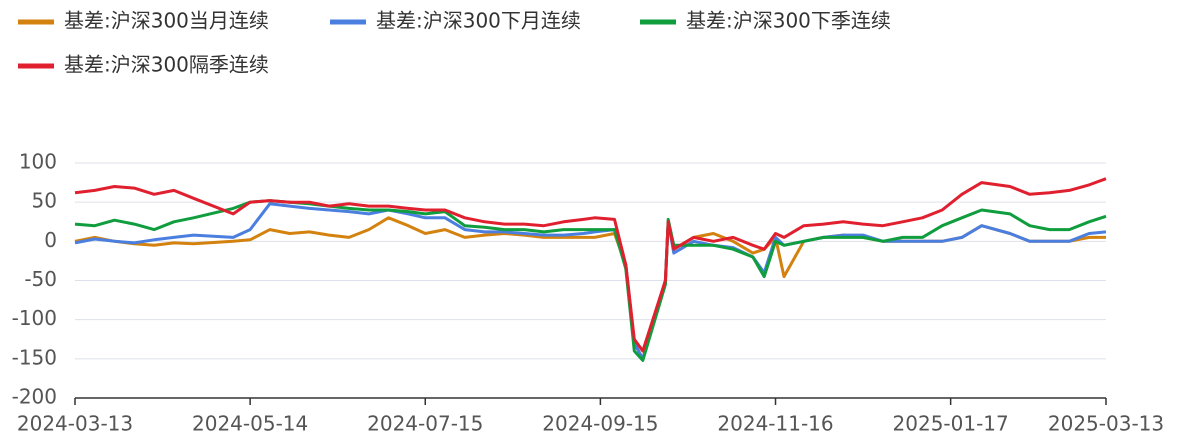 This screenshot has width=1180, height=439. Describe the element at coordinates (1106, 424) in the screenshot. I see `x-tick-label: 2025-03-13` at that location.